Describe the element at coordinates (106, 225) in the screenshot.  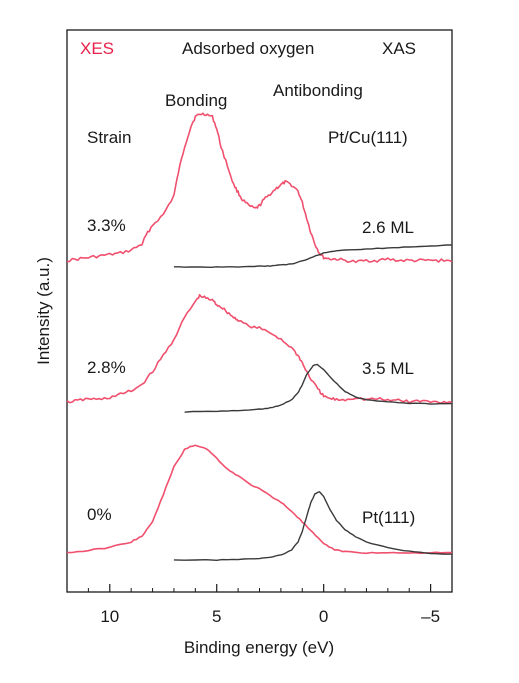
I see `strain-label-1: 3.3%` at that location.